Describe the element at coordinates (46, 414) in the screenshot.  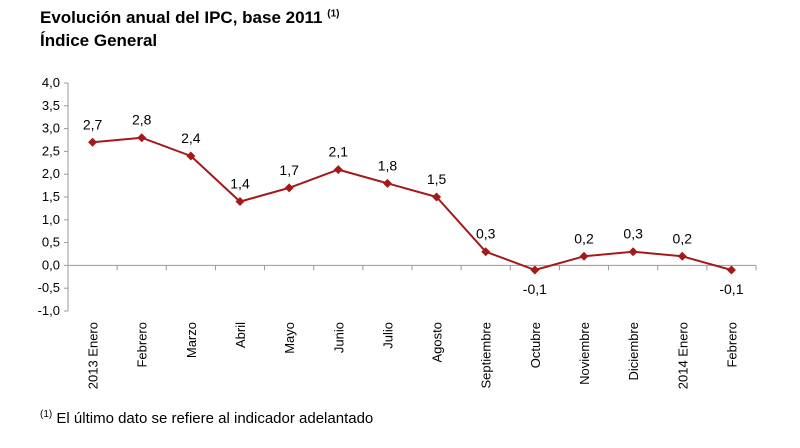
I see `footnote-marker: (1)` at that location.